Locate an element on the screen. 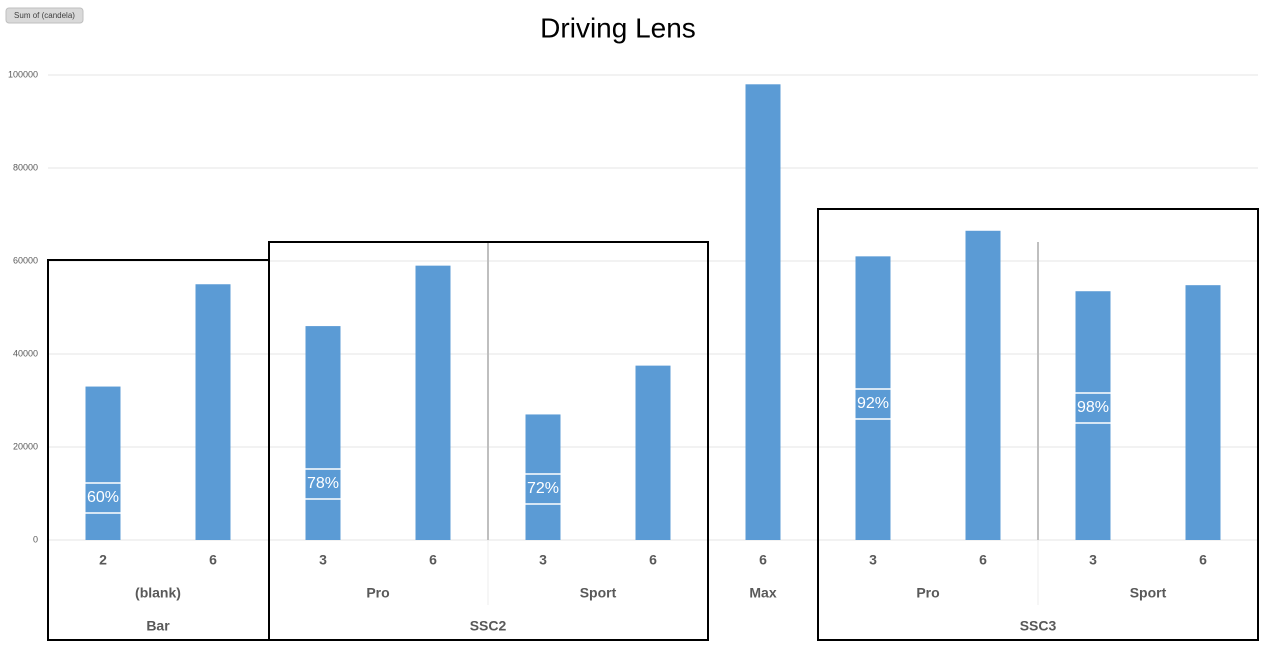 The height and width of the screenshot is (671, 1279). annotation-label: 78% is located at coordinates (323, 483).